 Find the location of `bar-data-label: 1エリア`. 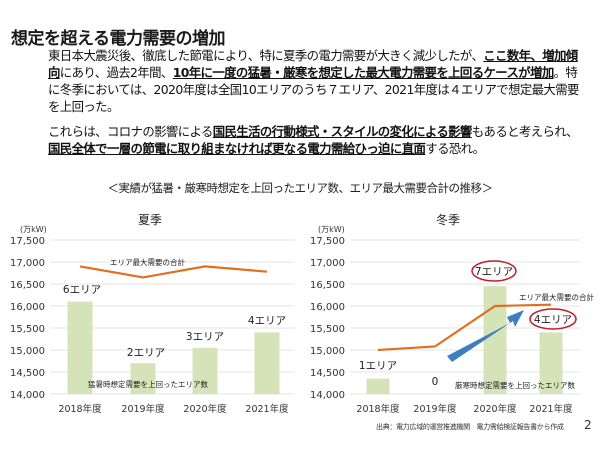

bar-data-label: 1エリア is located at coordinates (378, 366).